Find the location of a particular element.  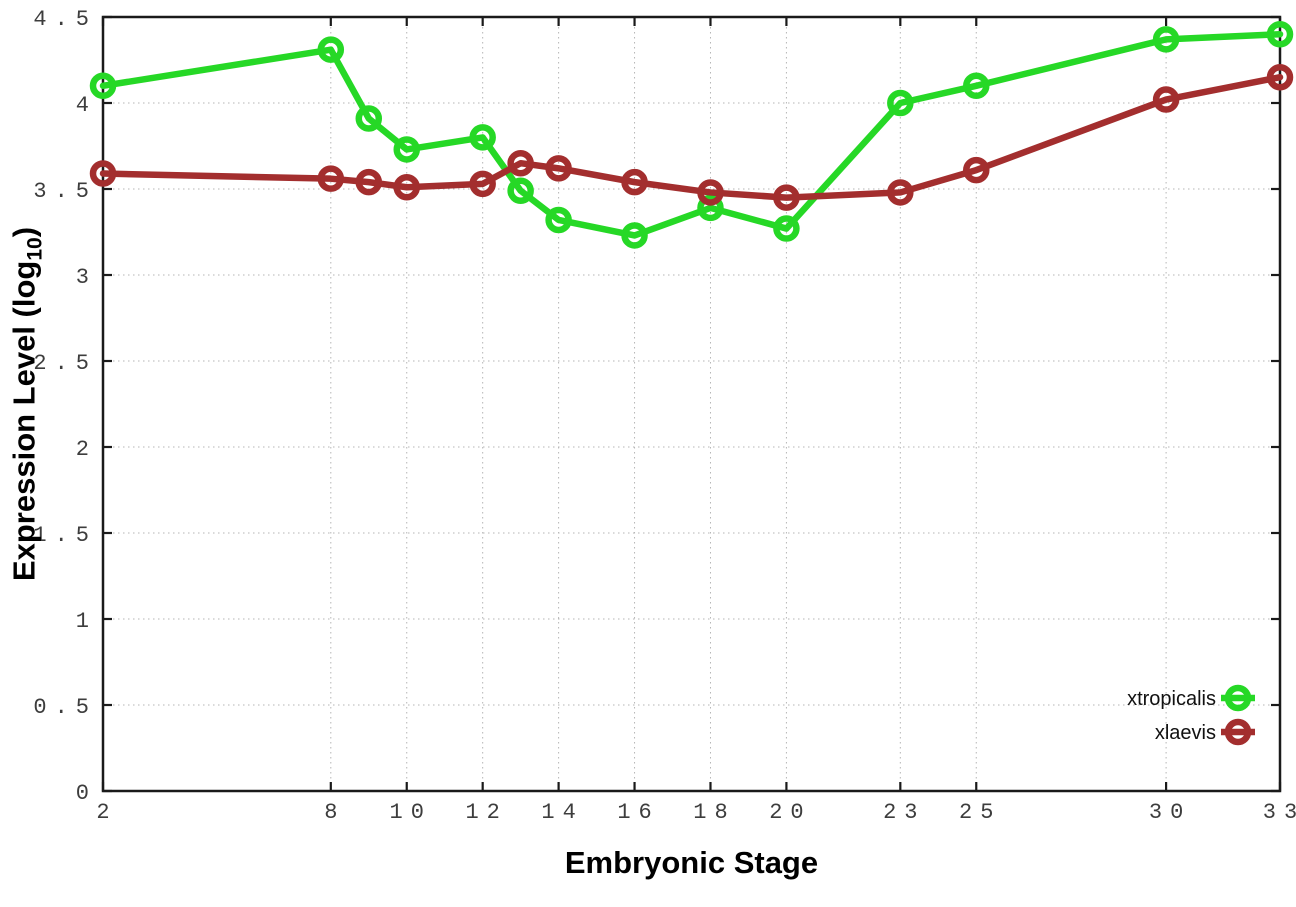

y-tick-label-2.5: 2.5 is located at coordinates (65, 363).